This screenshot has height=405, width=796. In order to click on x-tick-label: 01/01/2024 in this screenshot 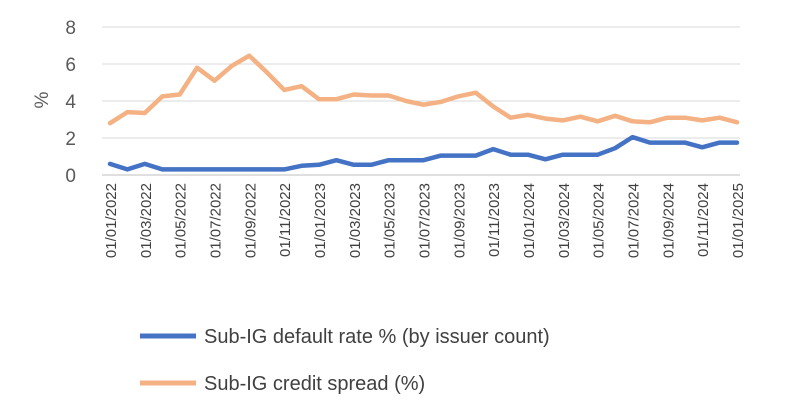, I will do `click(529, 220)`.